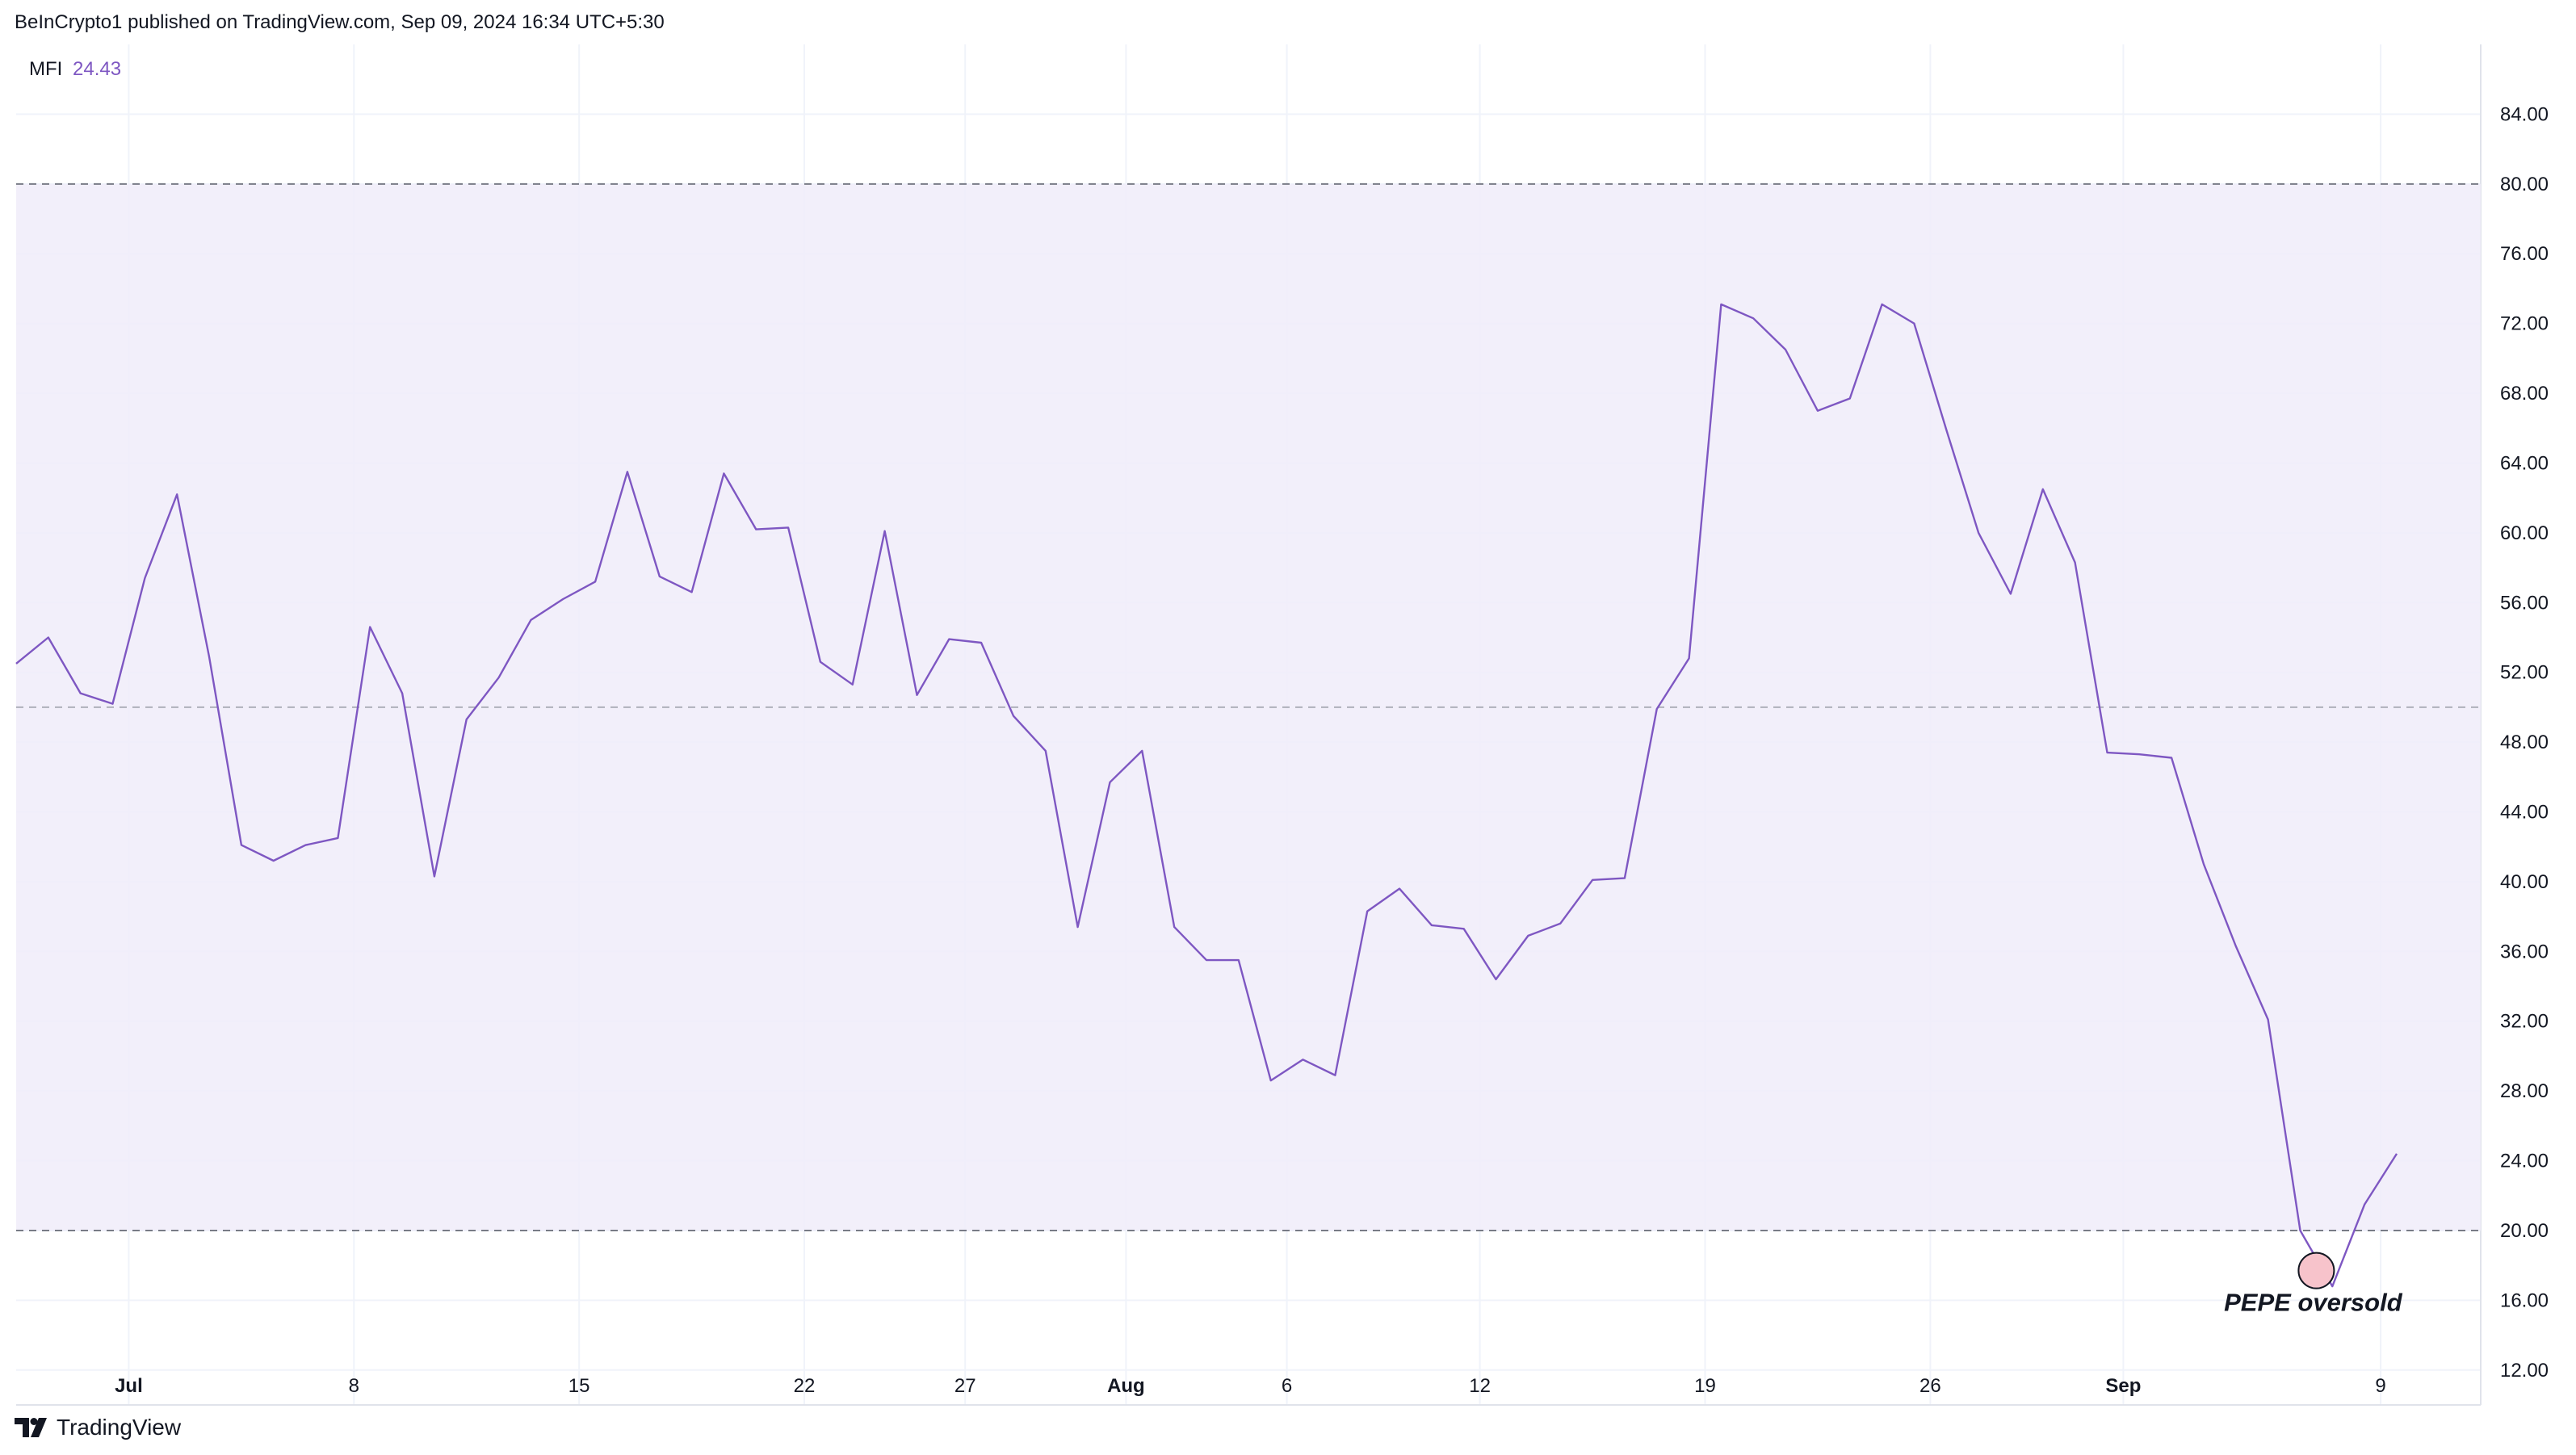  I want to click on marker-layer: PEPE oversold, so click(2313, 1285).